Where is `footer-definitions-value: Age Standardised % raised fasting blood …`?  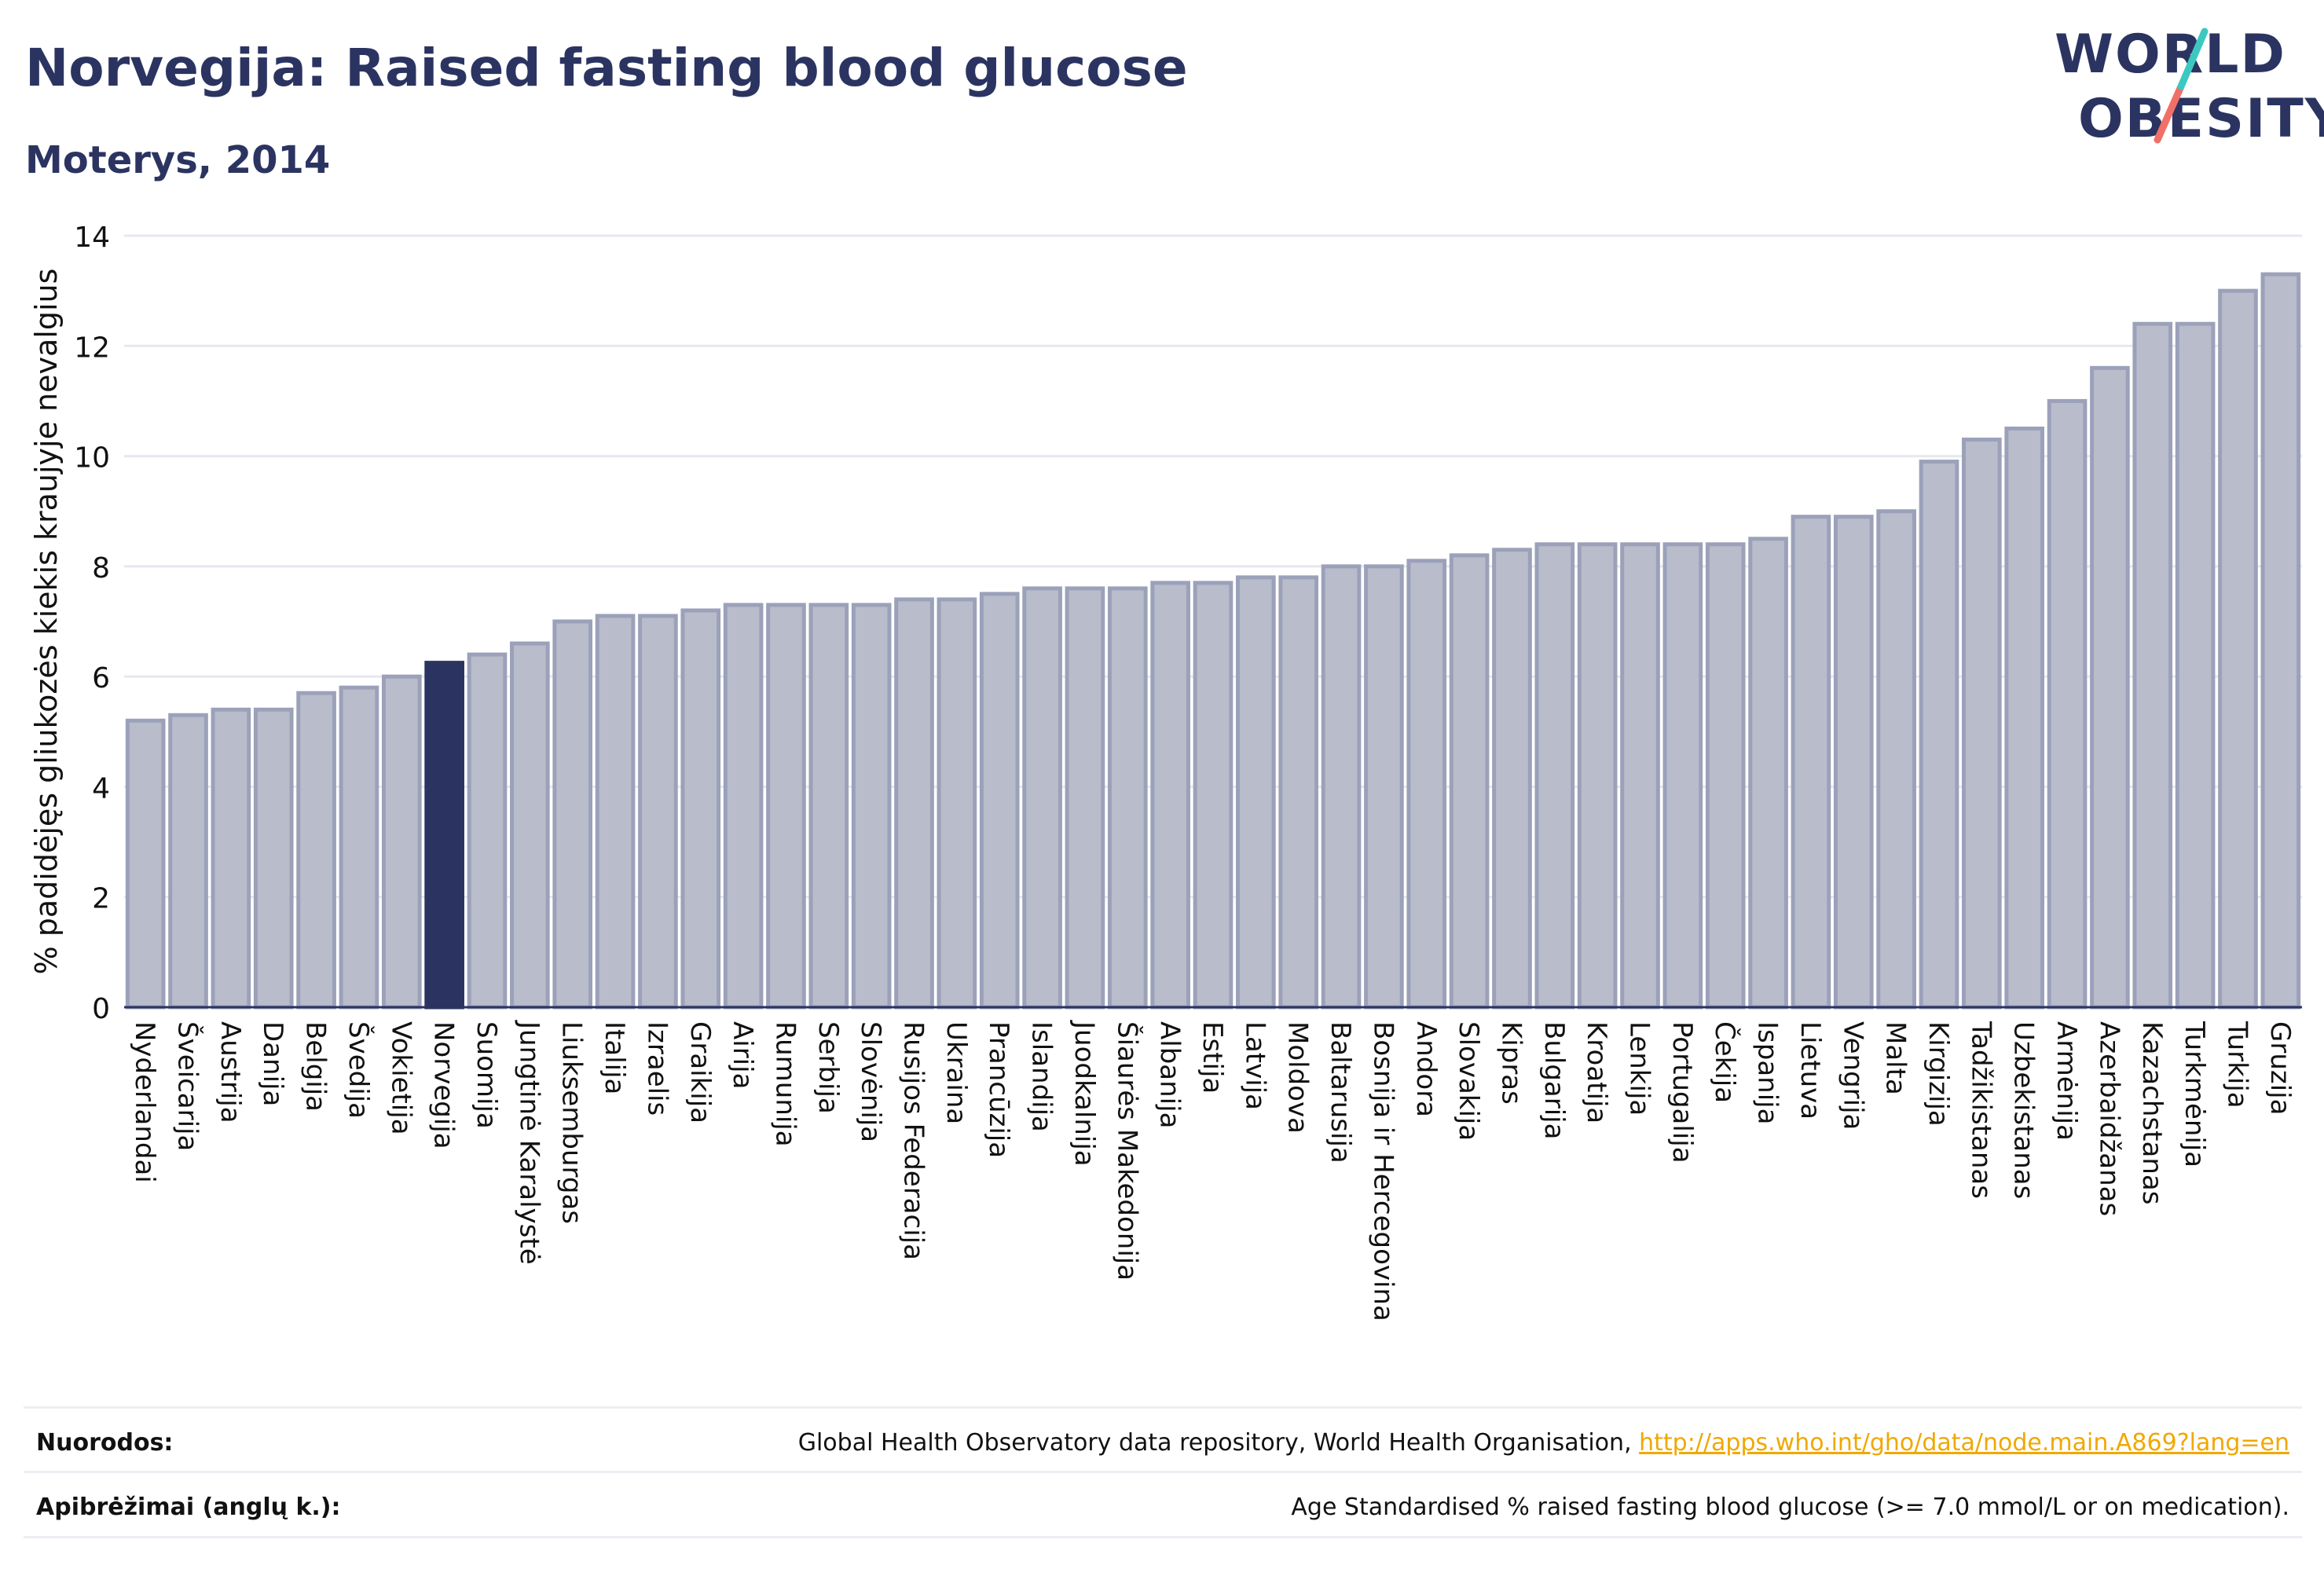
footer-definitions-value: Age Standardised % raised fasting blood … is located at coordinates (1790, 1507).